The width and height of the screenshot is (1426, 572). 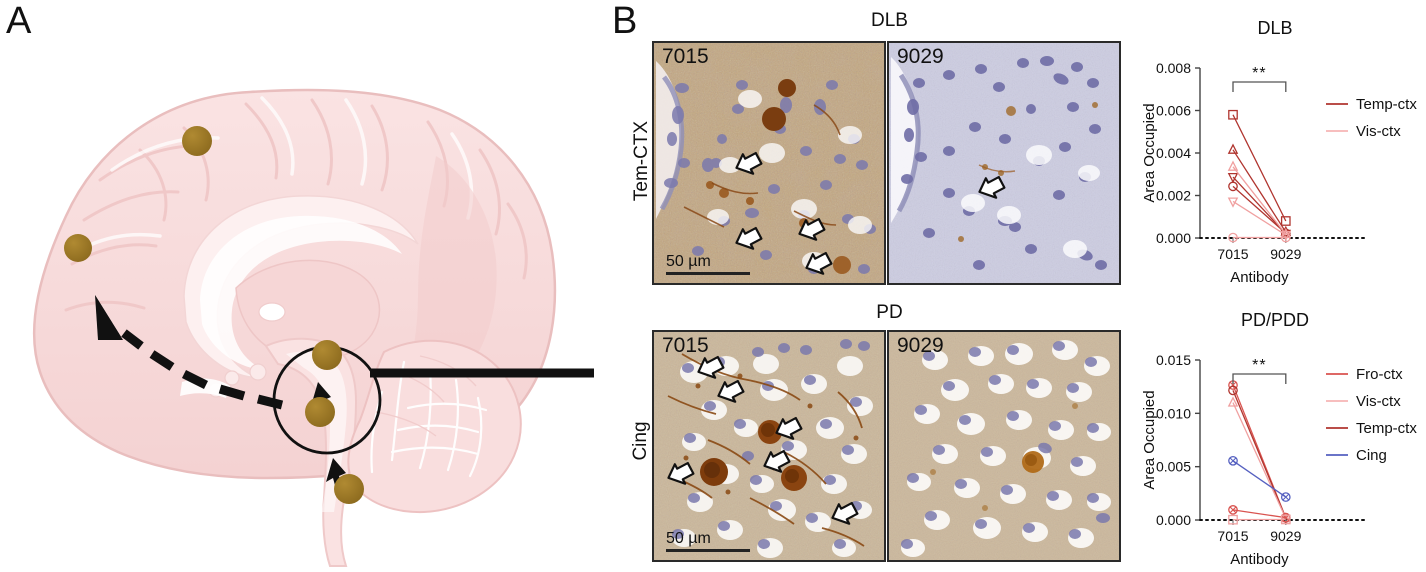 I want to click on micrograph-dlb-7015: 7015 50 µm, so click(x=769, y=163).